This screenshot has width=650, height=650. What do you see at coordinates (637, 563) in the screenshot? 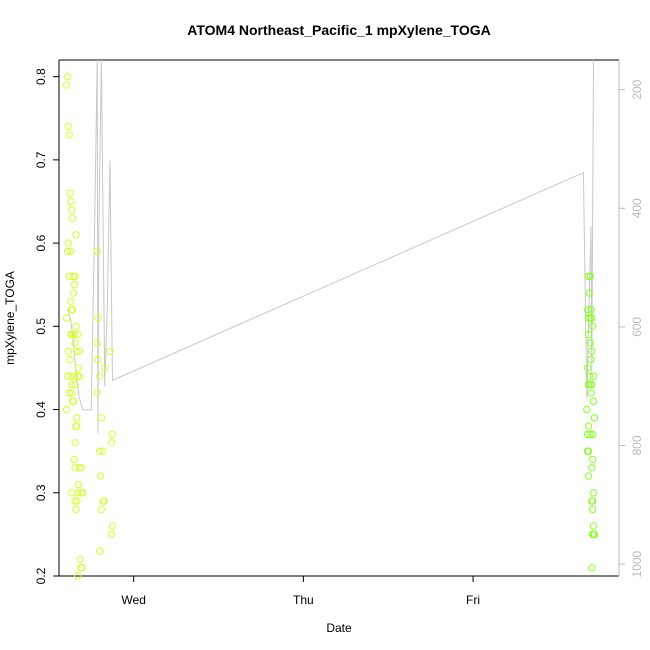
I see `y2-tick-label: 1000` at bounding box center [637, 563].